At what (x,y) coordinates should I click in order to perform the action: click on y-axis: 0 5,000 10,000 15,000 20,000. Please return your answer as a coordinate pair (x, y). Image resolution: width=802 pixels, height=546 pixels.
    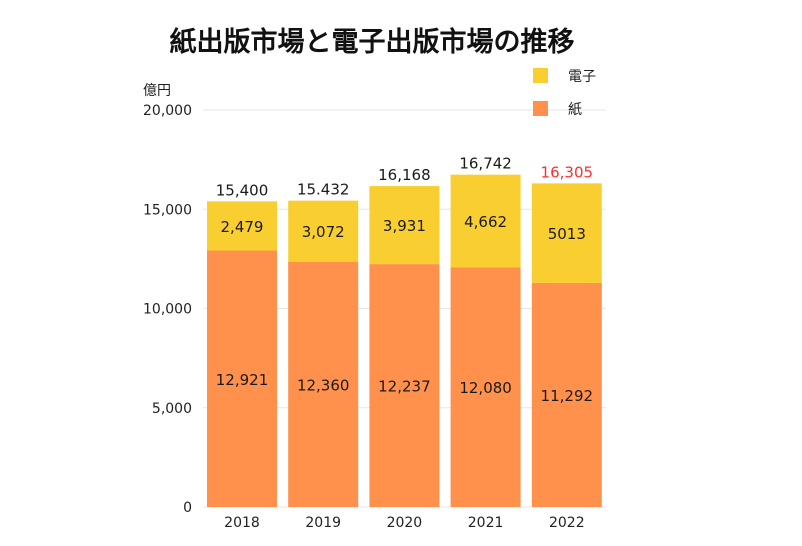
    Looking at the image, I should click on (167, 309).